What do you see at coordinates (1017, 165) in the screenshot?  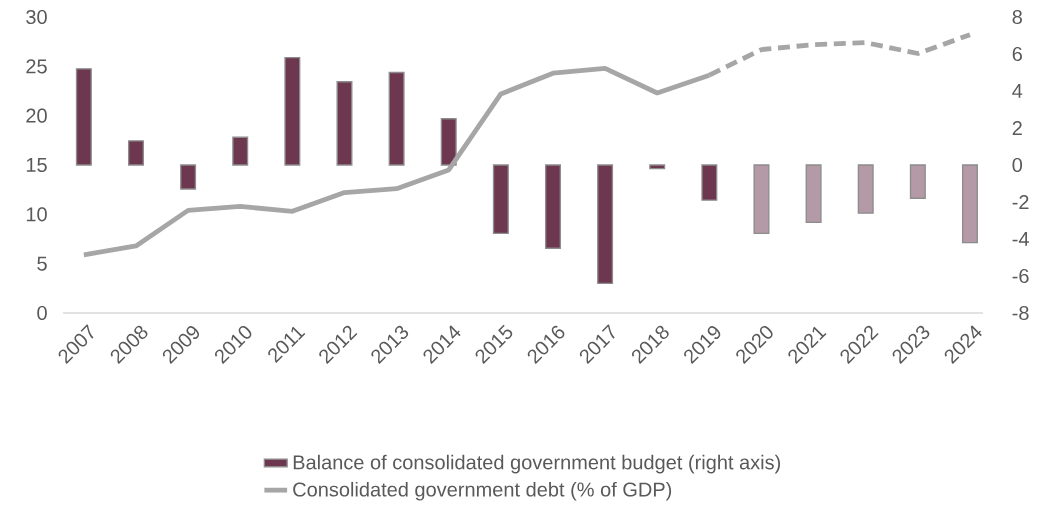 I see `y2-tick-label: 0` at bounding box center [1017, 165].